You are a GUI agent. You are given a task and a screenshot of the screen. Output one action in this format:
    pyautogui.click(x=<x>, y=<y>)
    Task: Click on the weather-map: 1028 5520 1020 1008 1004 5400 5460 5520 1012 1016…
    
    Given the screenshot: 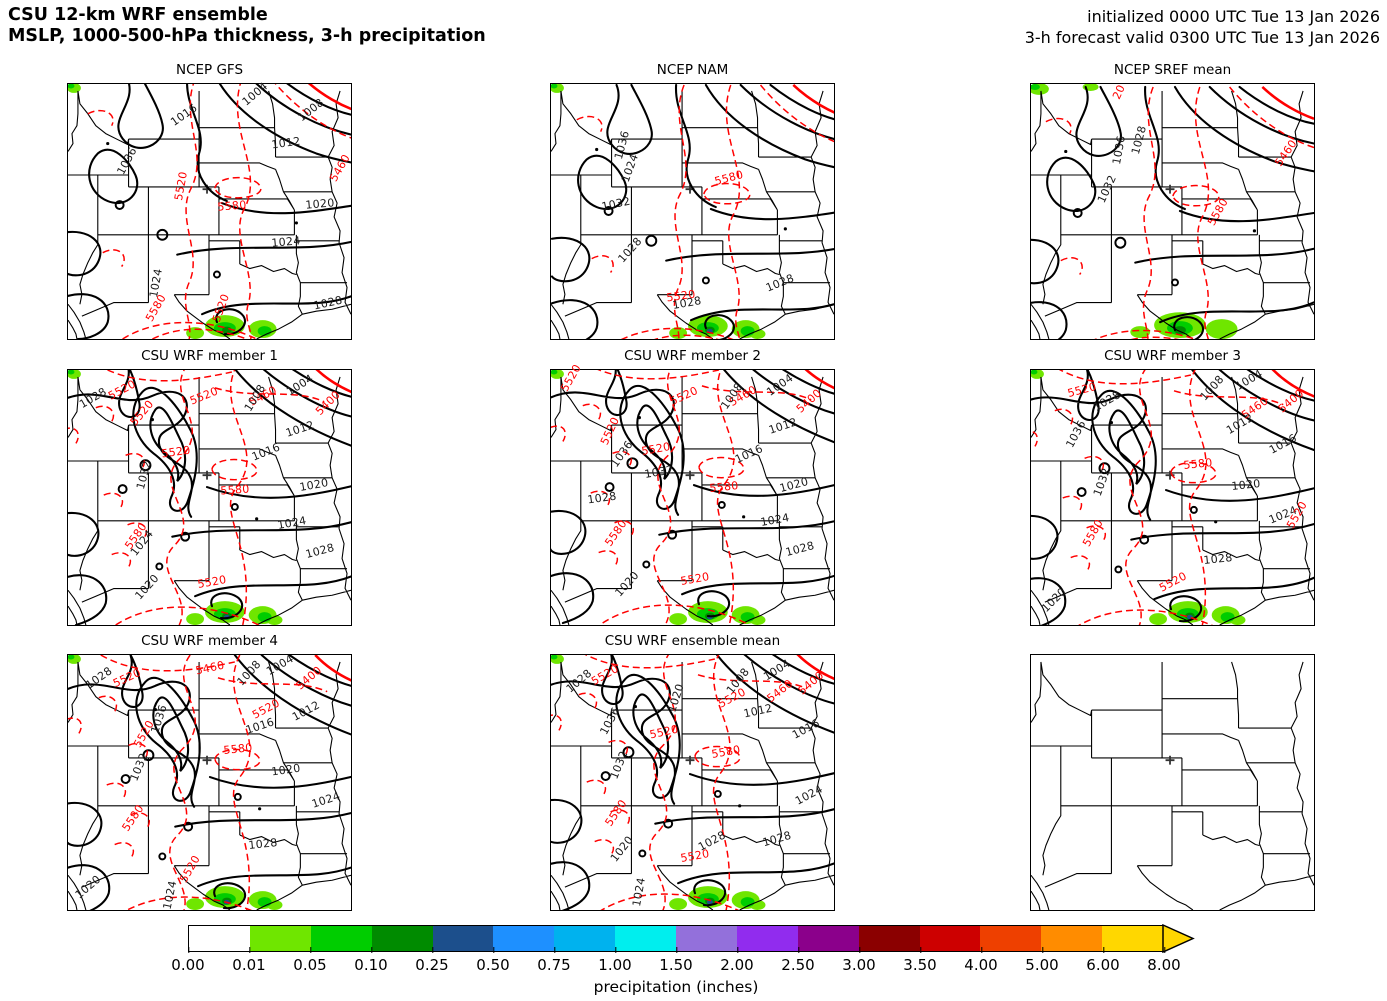 What is the action you would take?
    pyautogui.click(x=692, y=782)
    